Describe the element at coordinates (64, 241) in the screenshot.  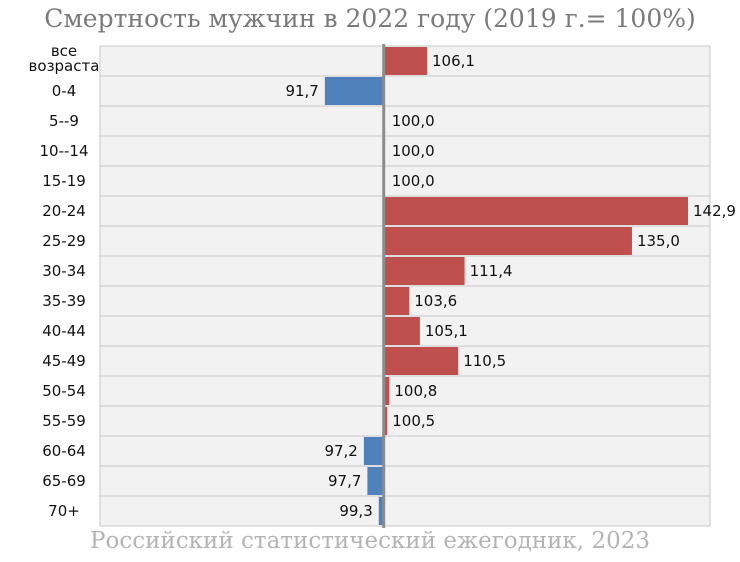
I see `category-label: 25-29` at that location.